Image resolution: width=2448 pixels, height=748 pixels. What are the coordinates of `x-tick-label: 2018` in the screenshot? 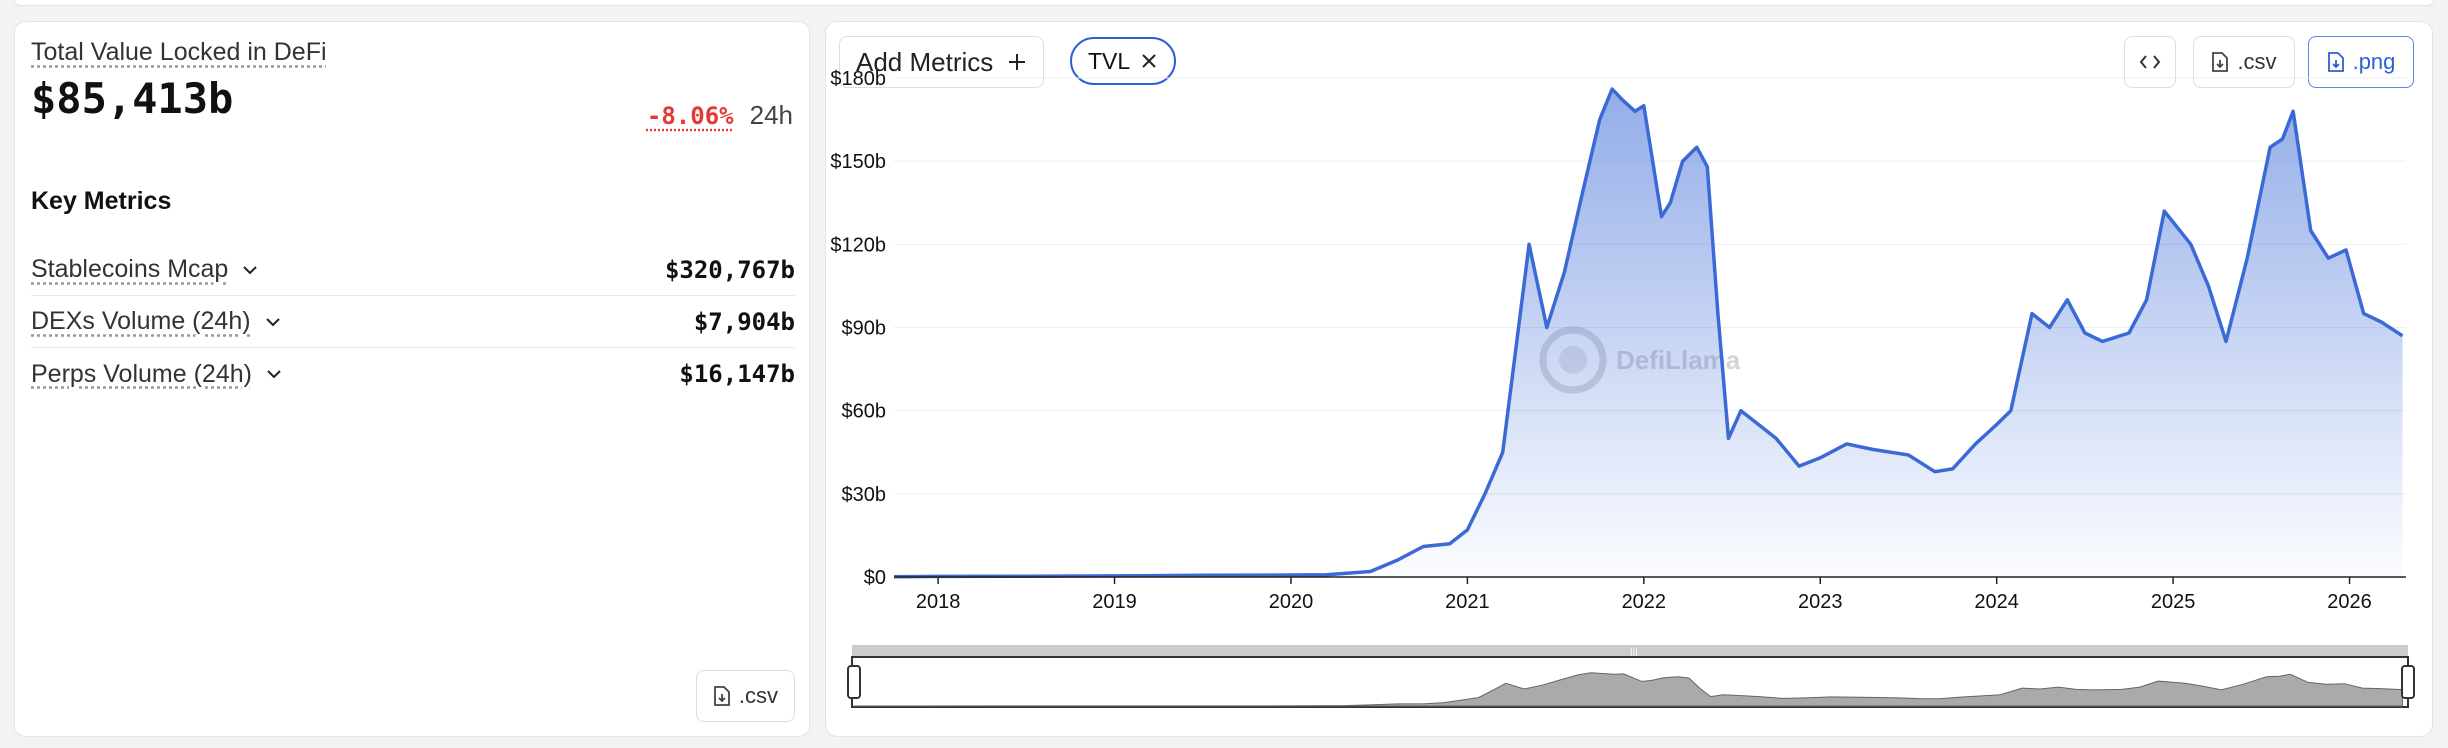 It's located at (938, 602).